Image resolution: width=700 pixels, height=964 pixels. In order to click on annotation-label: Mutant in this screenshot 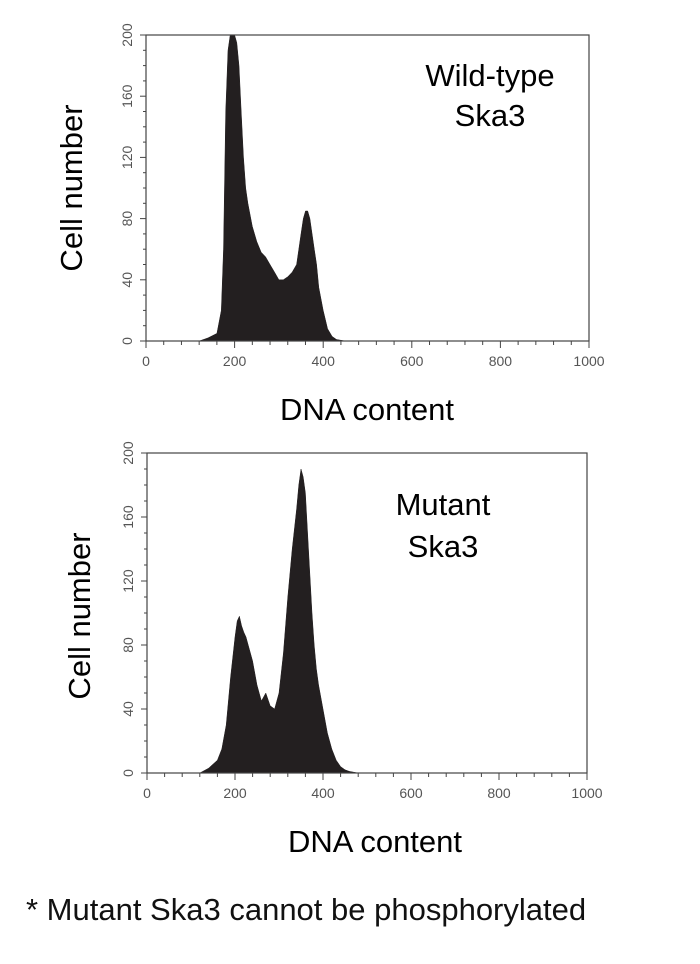, I will do `click(443, 504)`.